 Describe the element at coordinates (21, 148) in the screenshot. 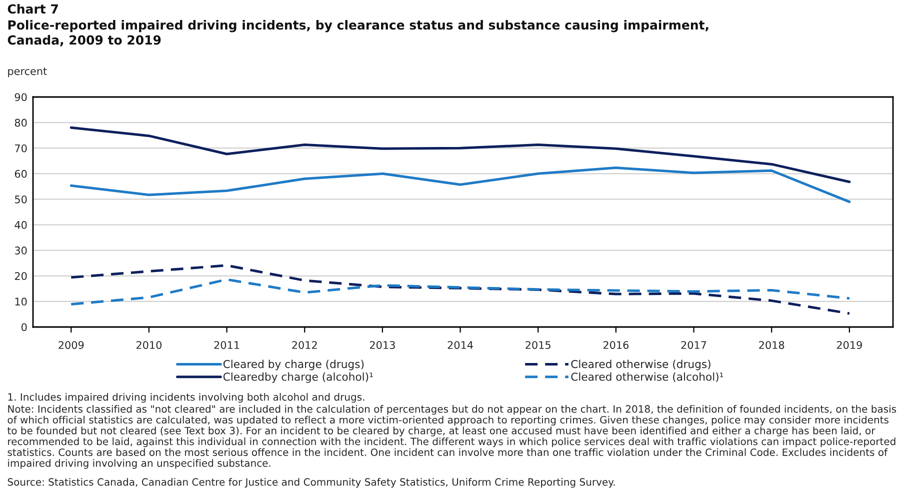

I see `y-tick-label: 70` at that location.